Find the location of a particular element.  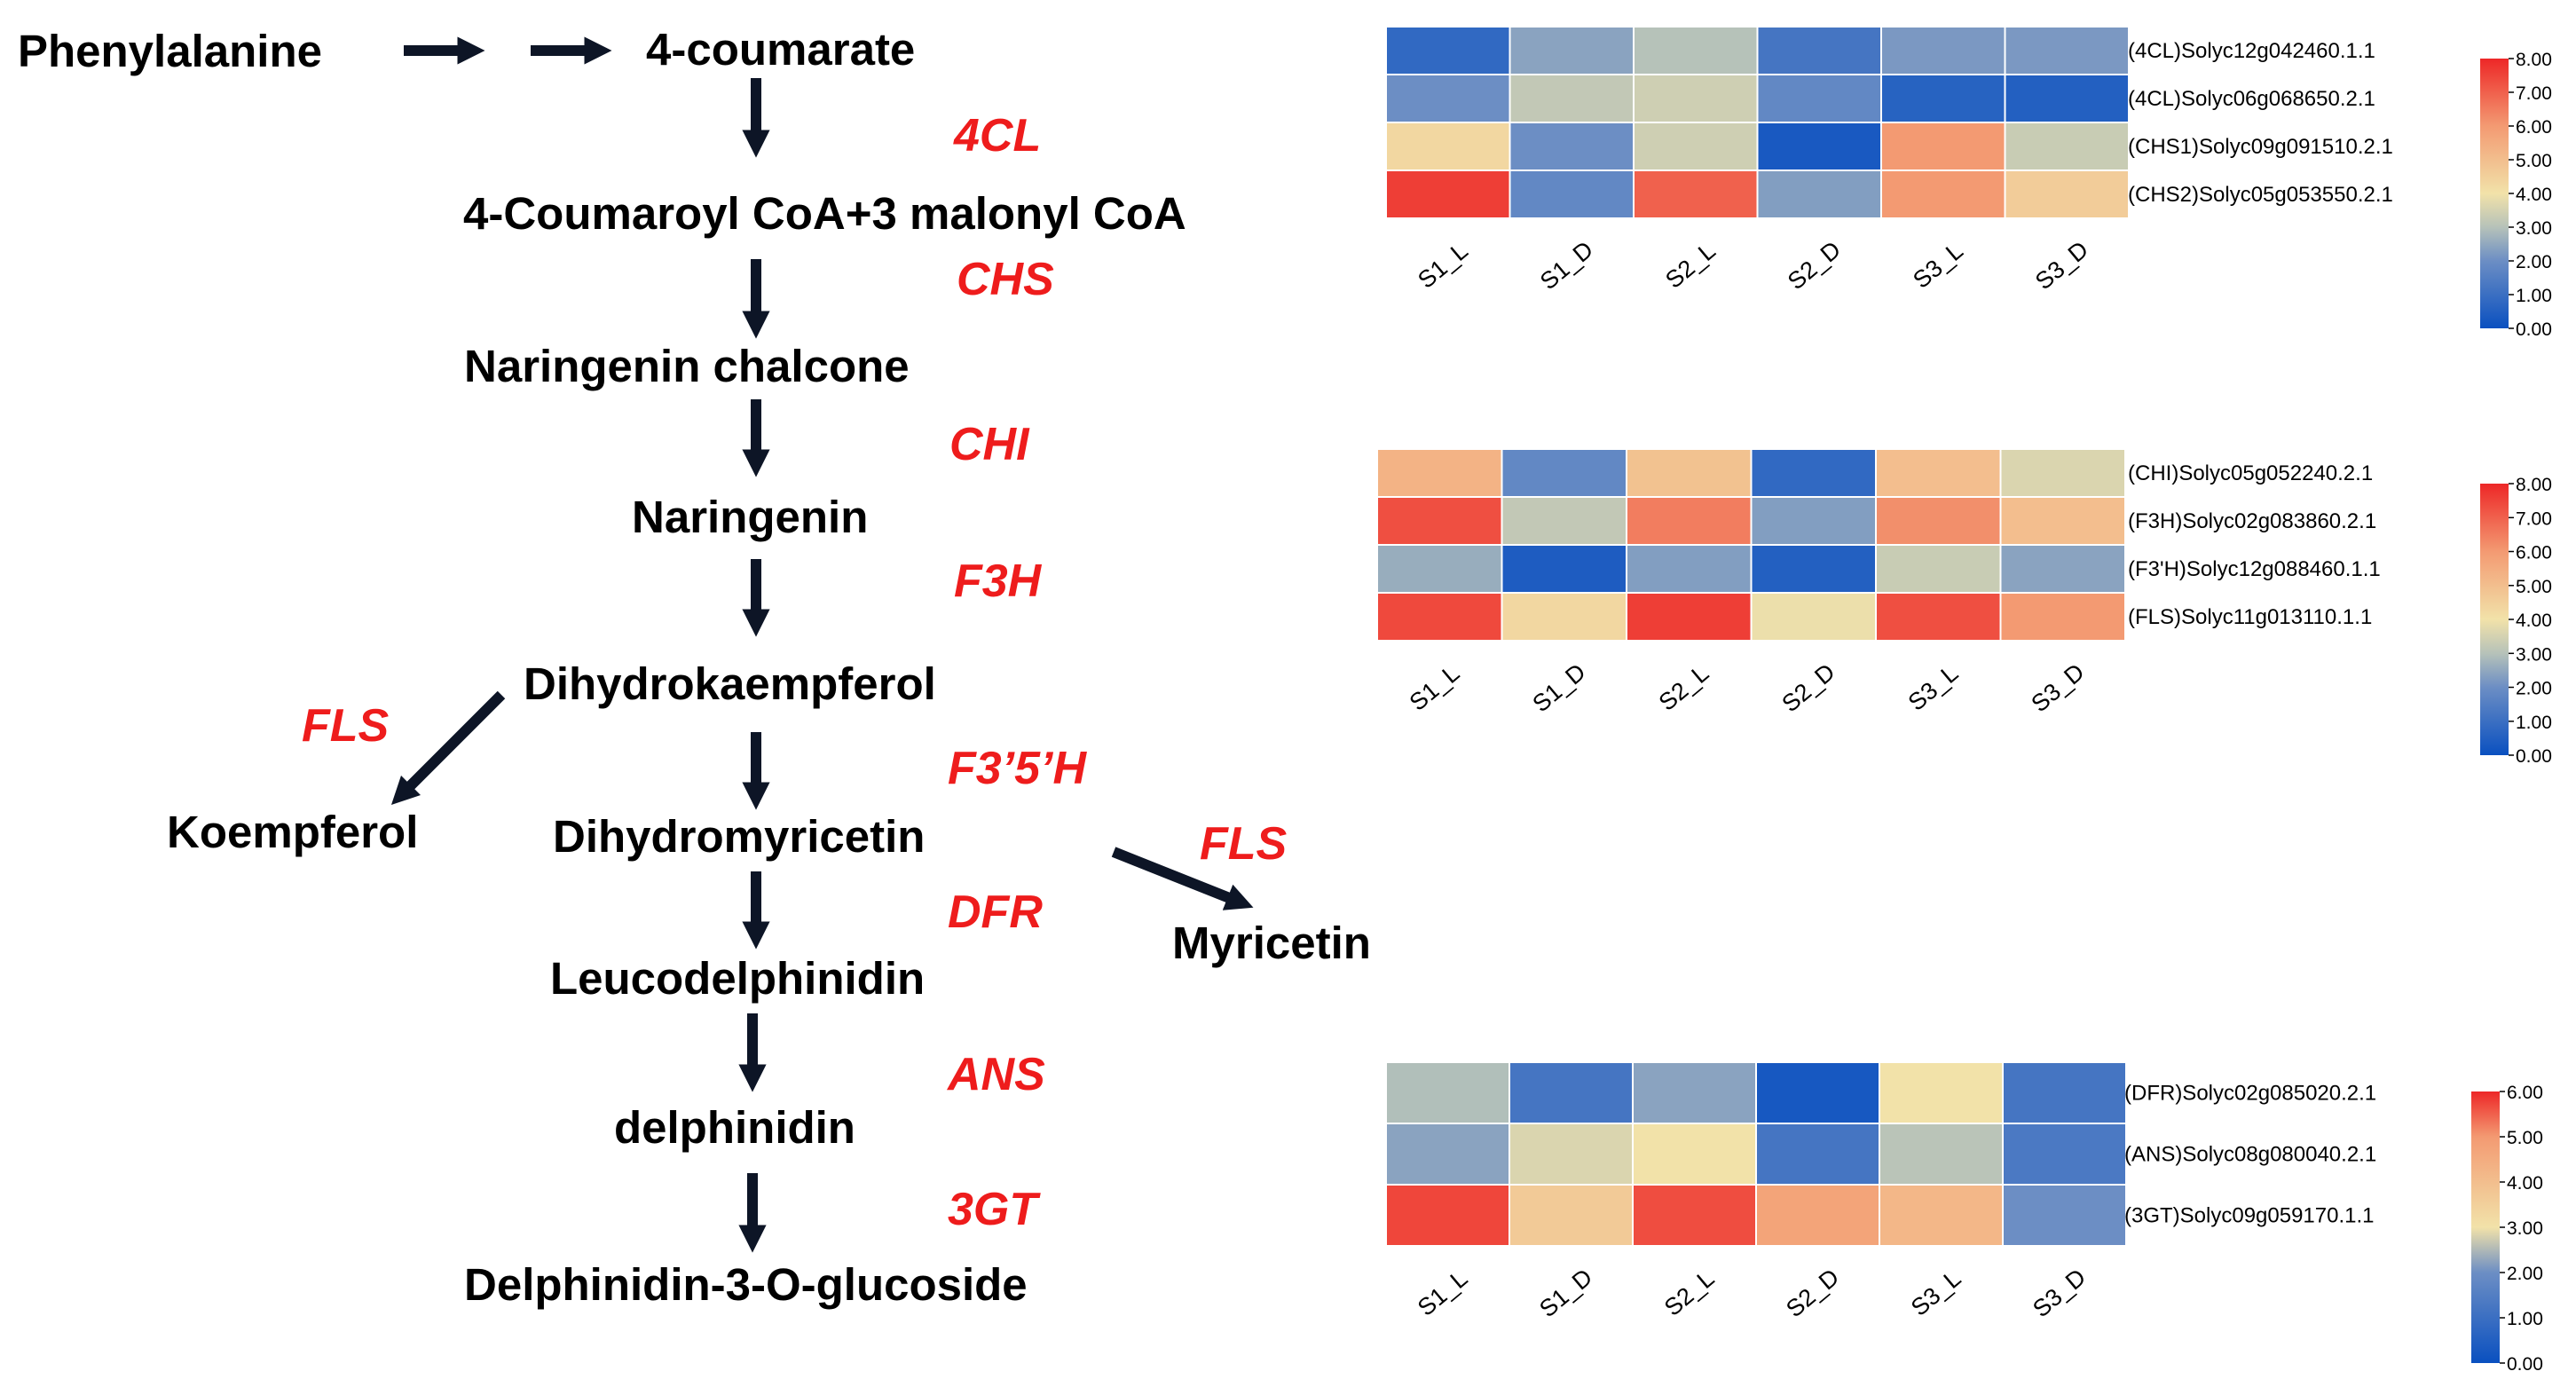

heatmap-row-label: (3GT)Solyc09g059170.1.1 is located at coordinates (2249, 1216).